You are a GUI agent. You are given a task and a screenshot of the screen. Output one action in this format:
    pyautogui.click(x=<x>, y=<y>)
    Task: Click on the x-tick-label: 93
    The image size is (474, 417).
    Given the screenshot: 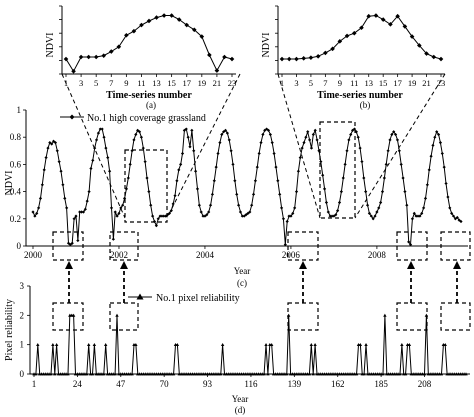 What is the action you would take?
    pyautogui.click(x=208, y=384)
    